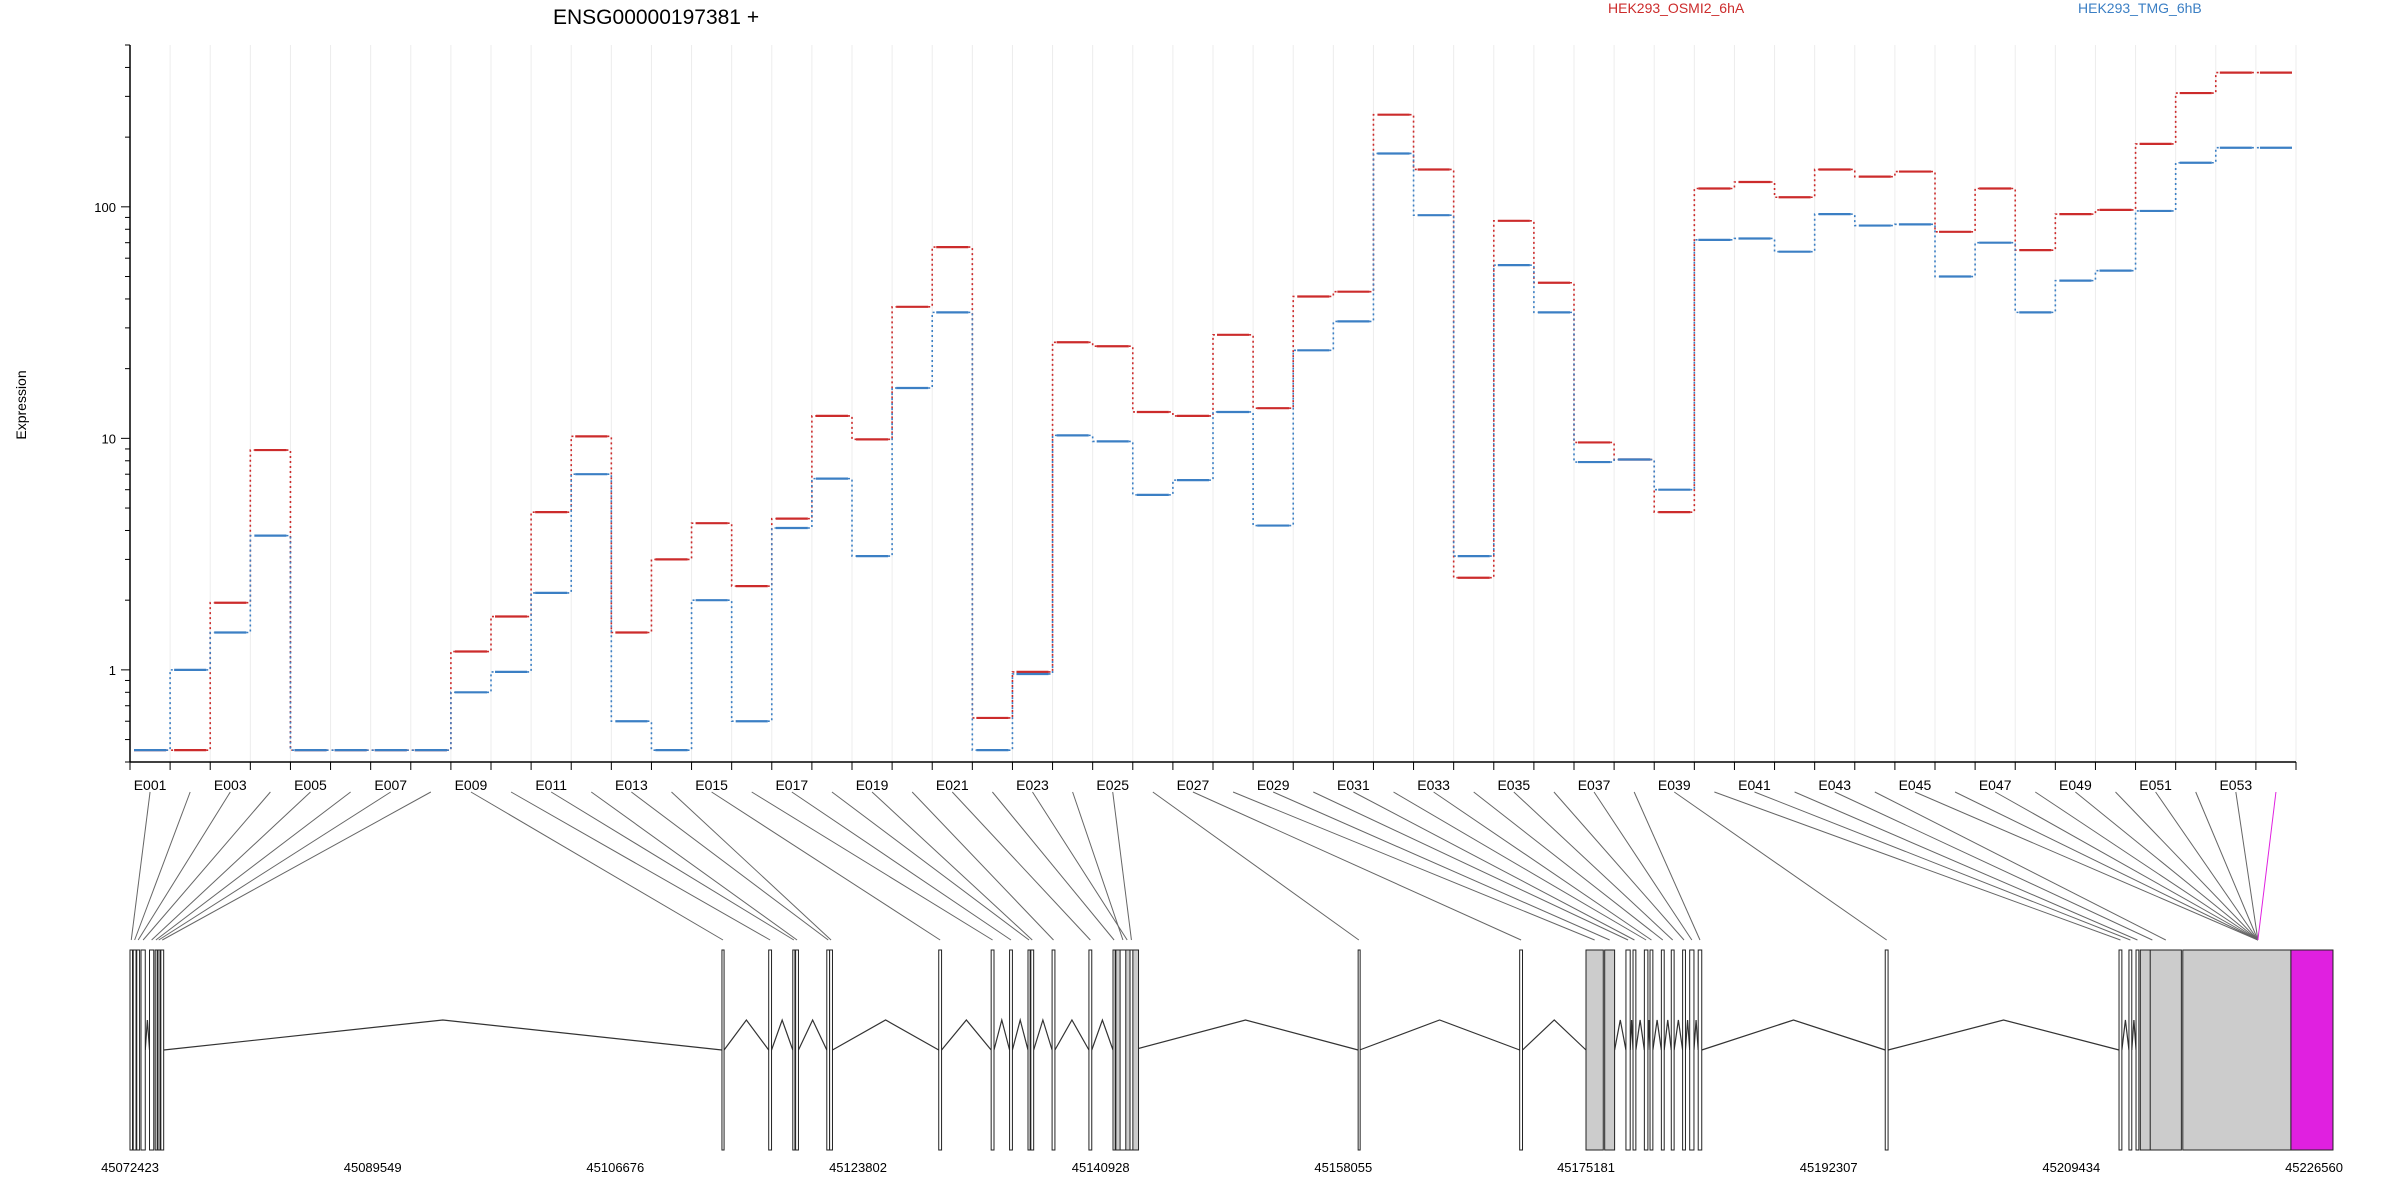  Describe the element at coordinates (1273, 785) in the screenshot. I see `exon-tick-label: E029` at that location.